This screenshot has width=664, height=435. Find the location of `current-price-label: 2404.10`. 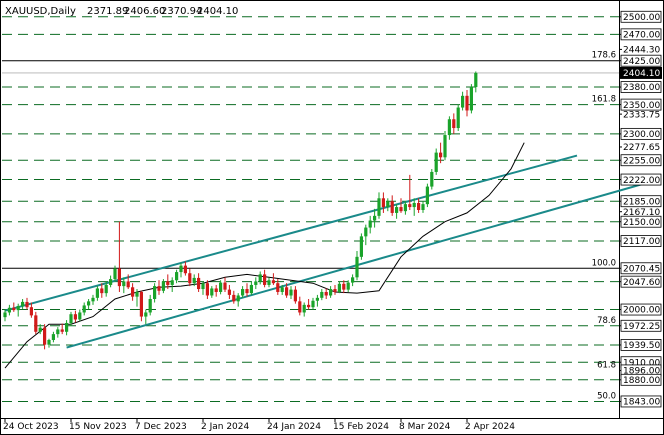

current-price-label: 2404.10 is located at coordinates (641, 74).